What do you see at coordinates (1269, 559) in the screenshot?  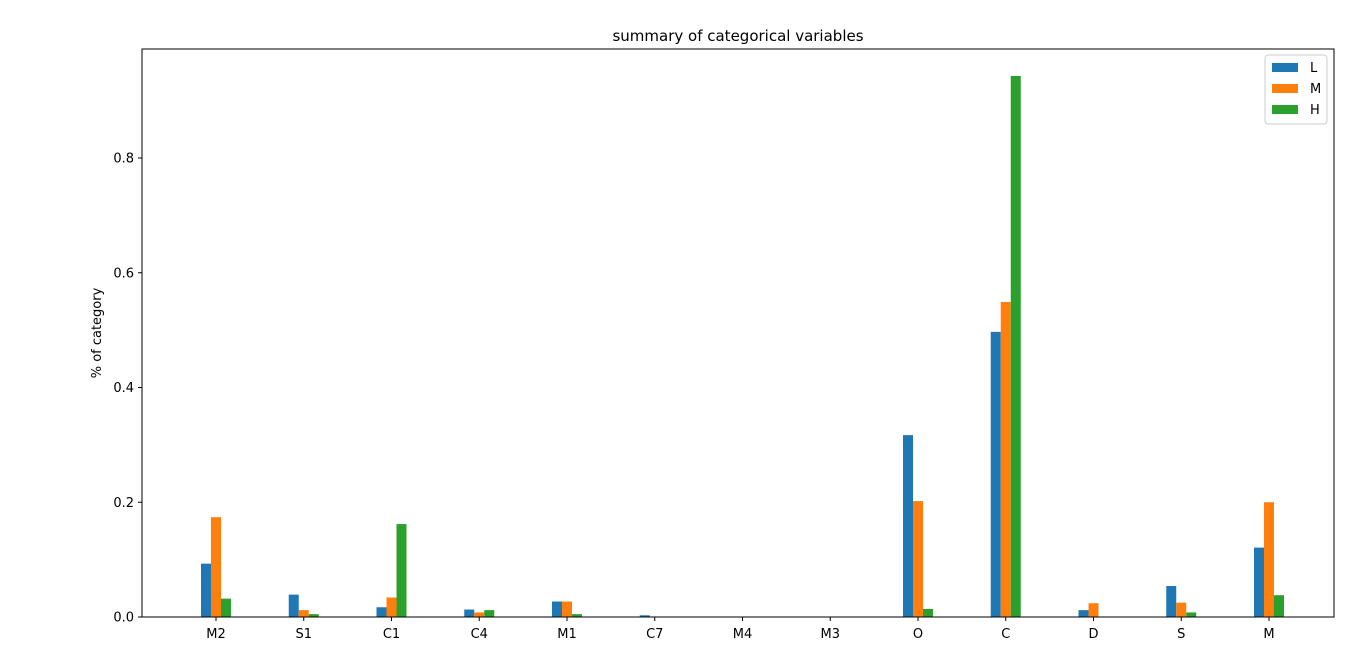 I see `bar-M-M` at bounding box center [1269, 559].